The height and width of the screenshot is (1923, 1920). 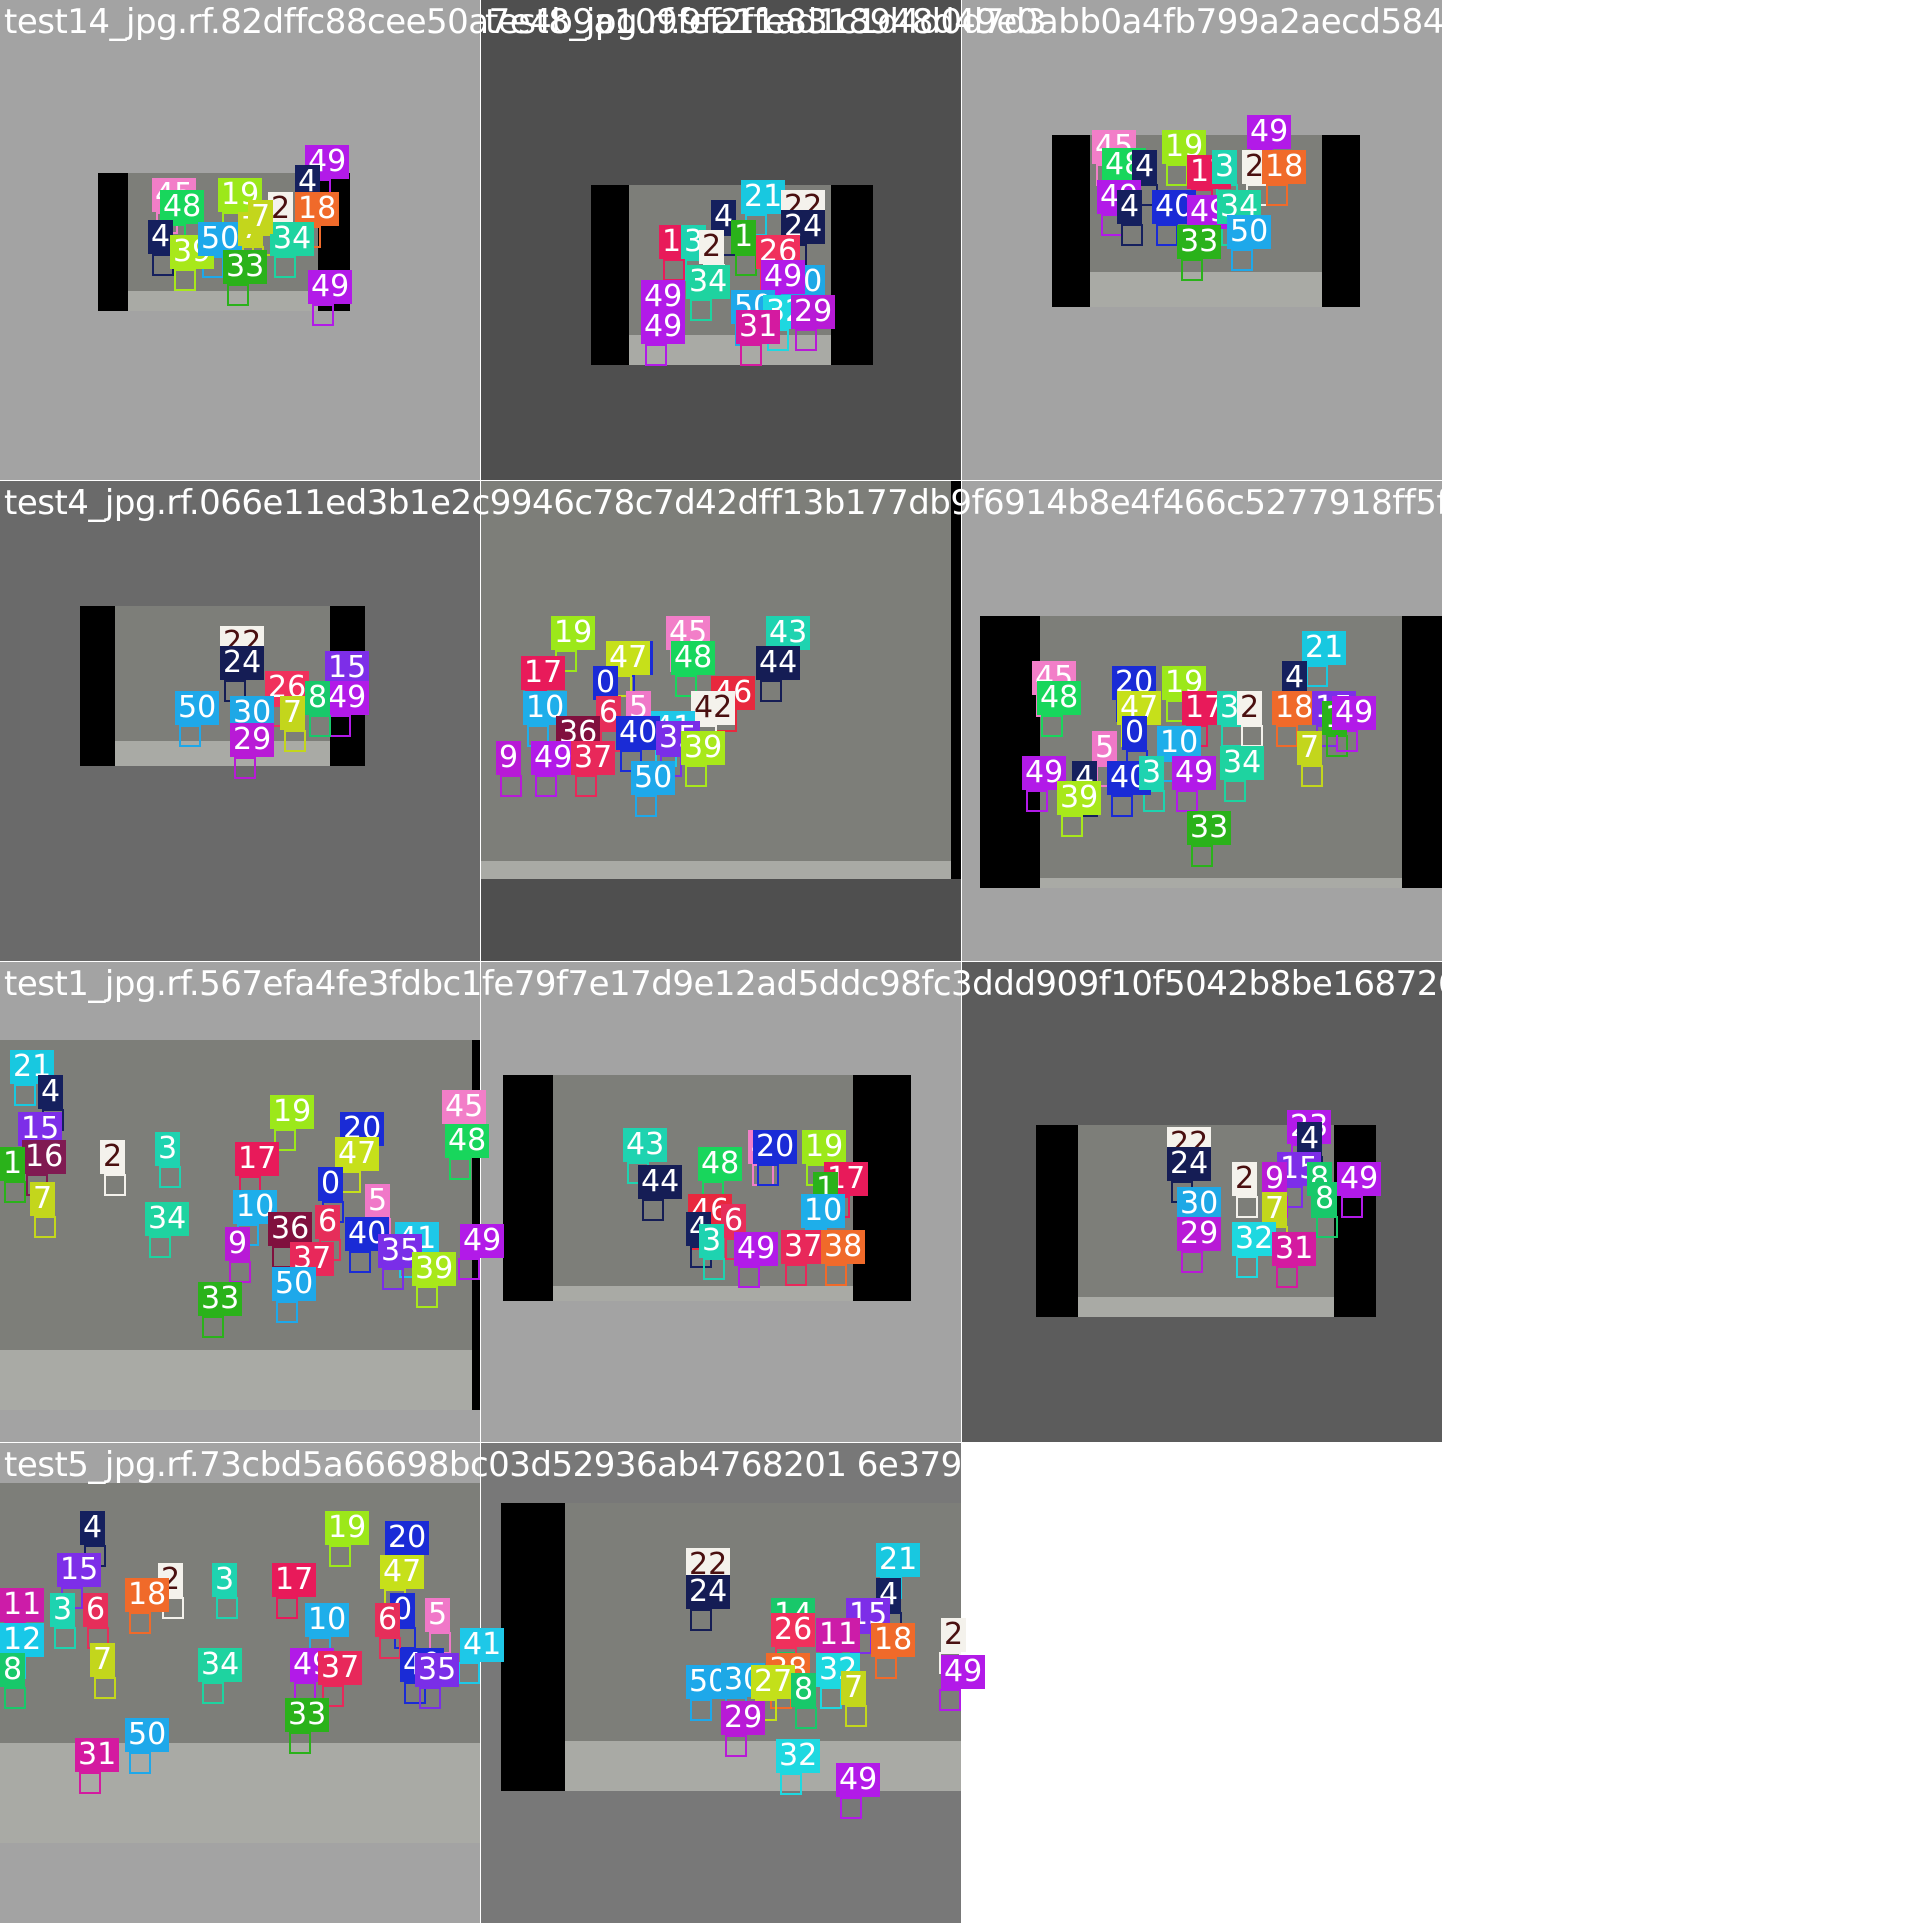 I want to click on detection-label: 31, so click(x=758, y=327).